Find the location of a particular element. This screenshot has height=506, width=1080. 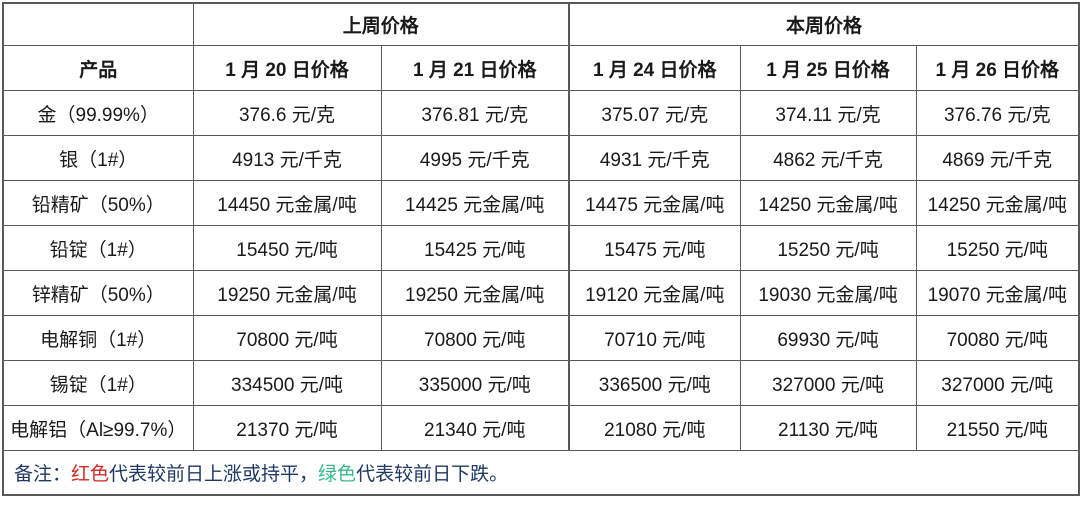

product-cell: 锡锭（1#） is located at coordinates (98, 383).